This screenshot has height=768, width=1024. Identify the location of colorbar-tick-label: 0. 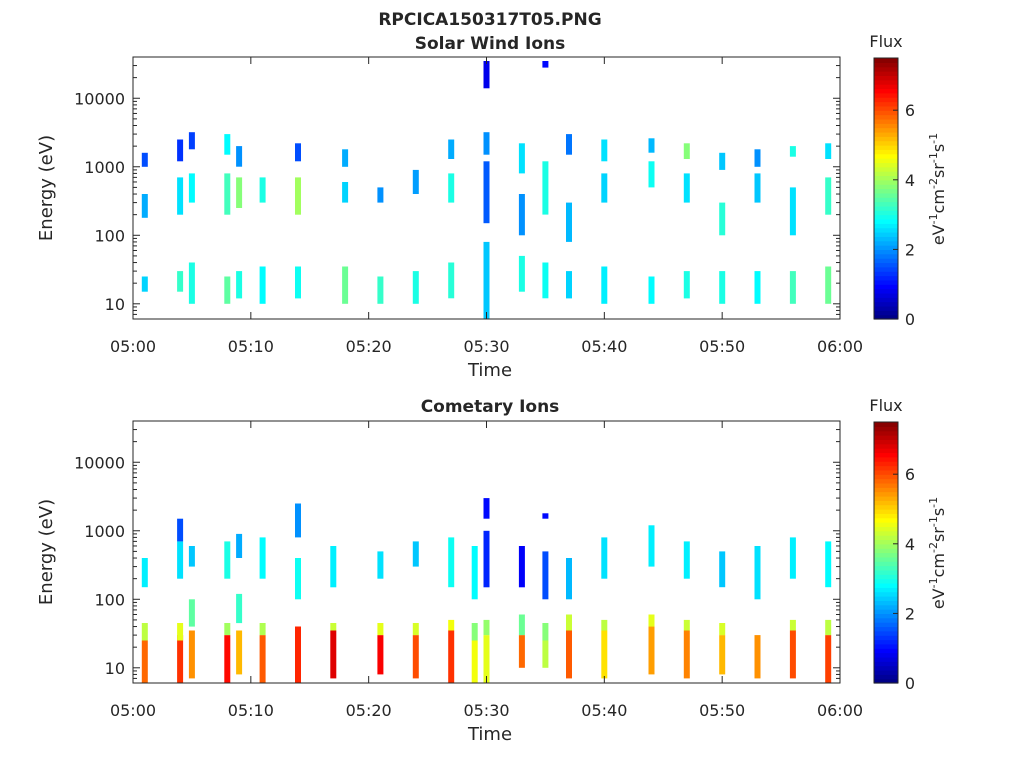
(910, 683).